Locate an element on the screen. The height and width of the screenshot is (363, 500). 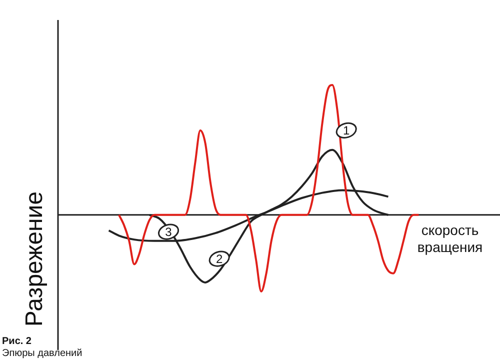
y-axis-title: Разрежение is located at coordinates (34, 259).